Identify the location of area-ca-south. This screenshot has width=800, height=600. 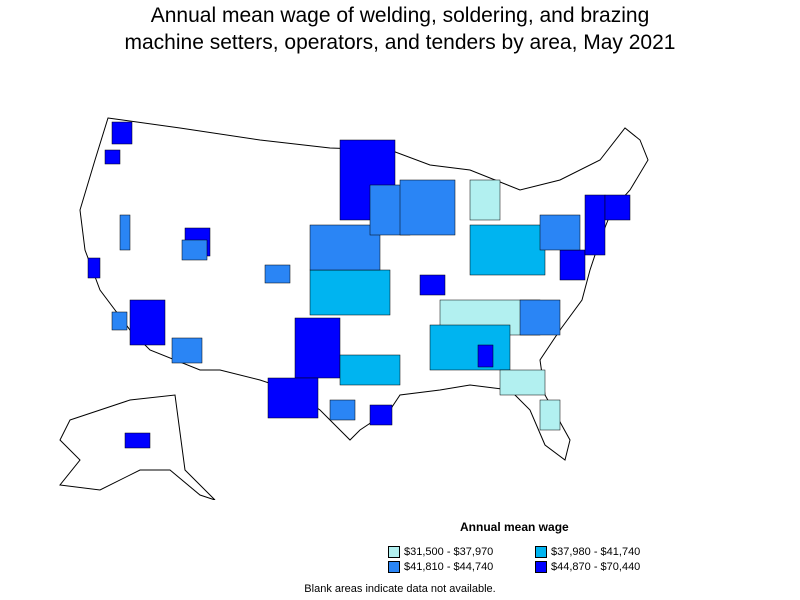
(119, 321).